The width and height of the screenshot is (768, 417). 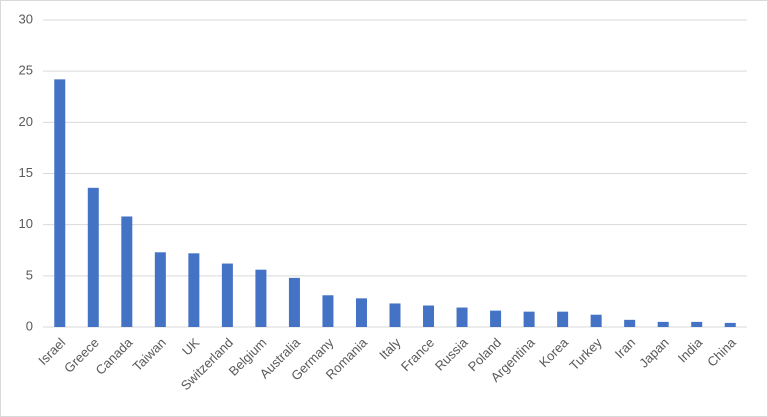 What do you see at coordinates (26, 223) in the screenshot?
I see `y-tick-label: 10` at bounding box center [26, 223].